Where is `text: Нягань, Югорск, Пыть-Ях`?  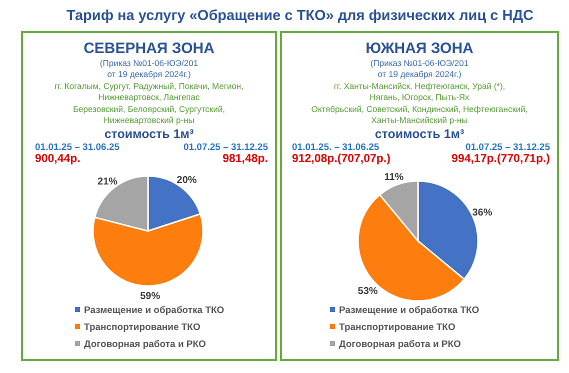 text: Нягань, Югорск, Пыть-Ях is located at coordinates (420, 97).